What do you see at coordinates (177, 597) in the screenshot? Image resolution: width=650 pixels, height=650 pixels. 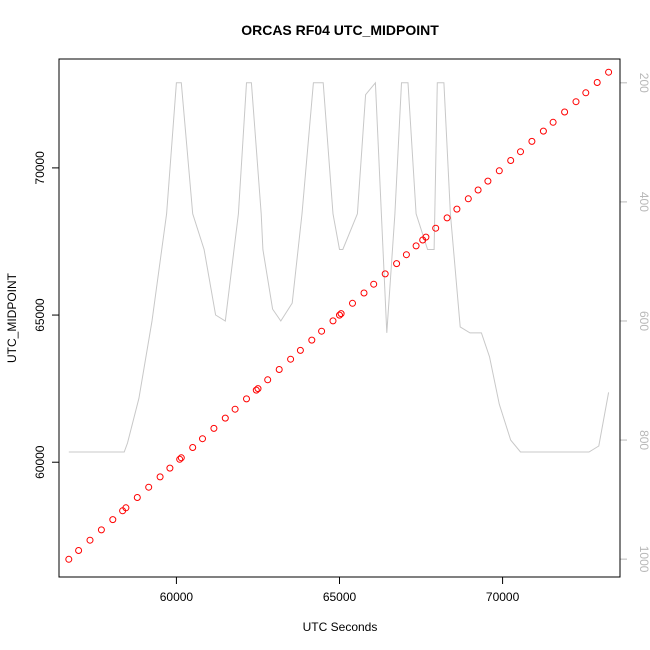 I see `x-tick-label: 60000` at bounding box center [177, 597].